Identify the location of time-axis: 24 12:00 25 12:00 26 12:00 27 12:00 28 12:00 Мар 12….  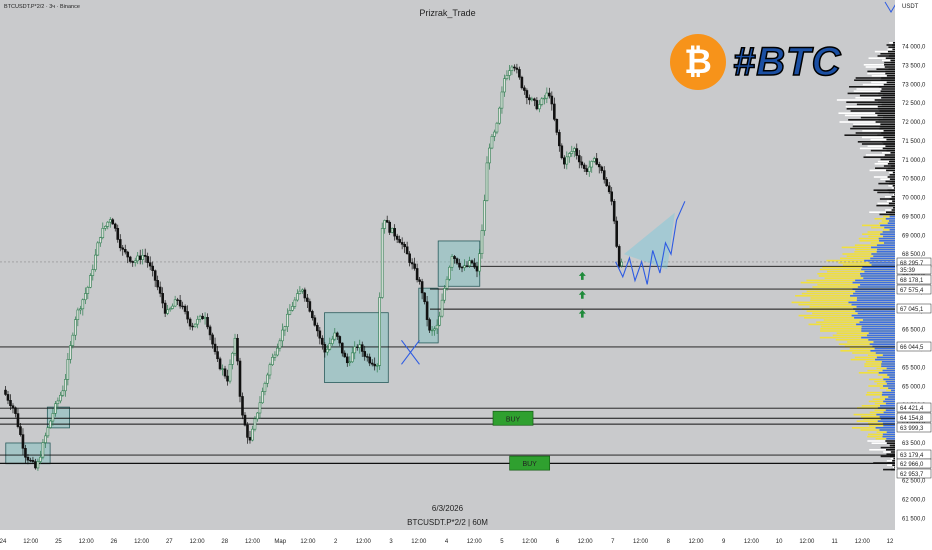
(447, 542).